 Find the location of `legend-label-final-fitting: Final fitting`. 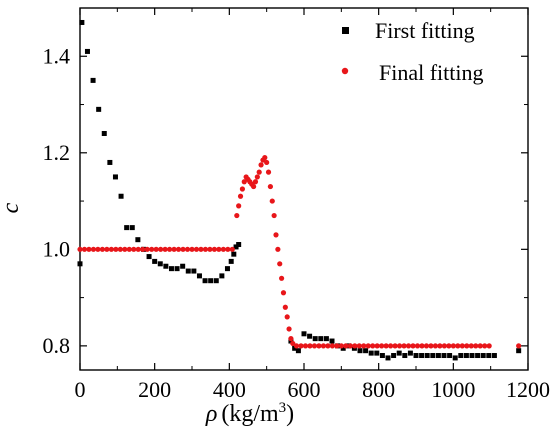

legend-label-final-fitting: Final fitting is located at coordinates (431, 72).